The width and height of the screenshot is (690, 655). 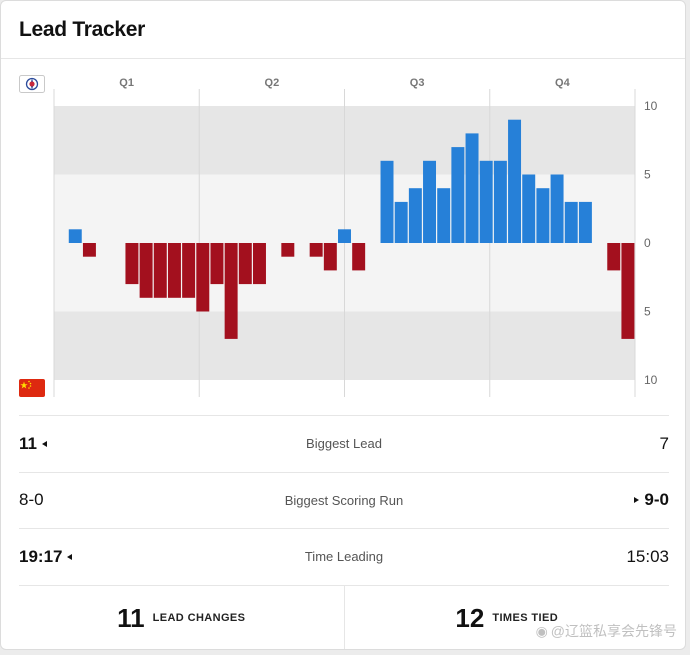 I want to click on china-flag-icon, so click(x=32, y=388).